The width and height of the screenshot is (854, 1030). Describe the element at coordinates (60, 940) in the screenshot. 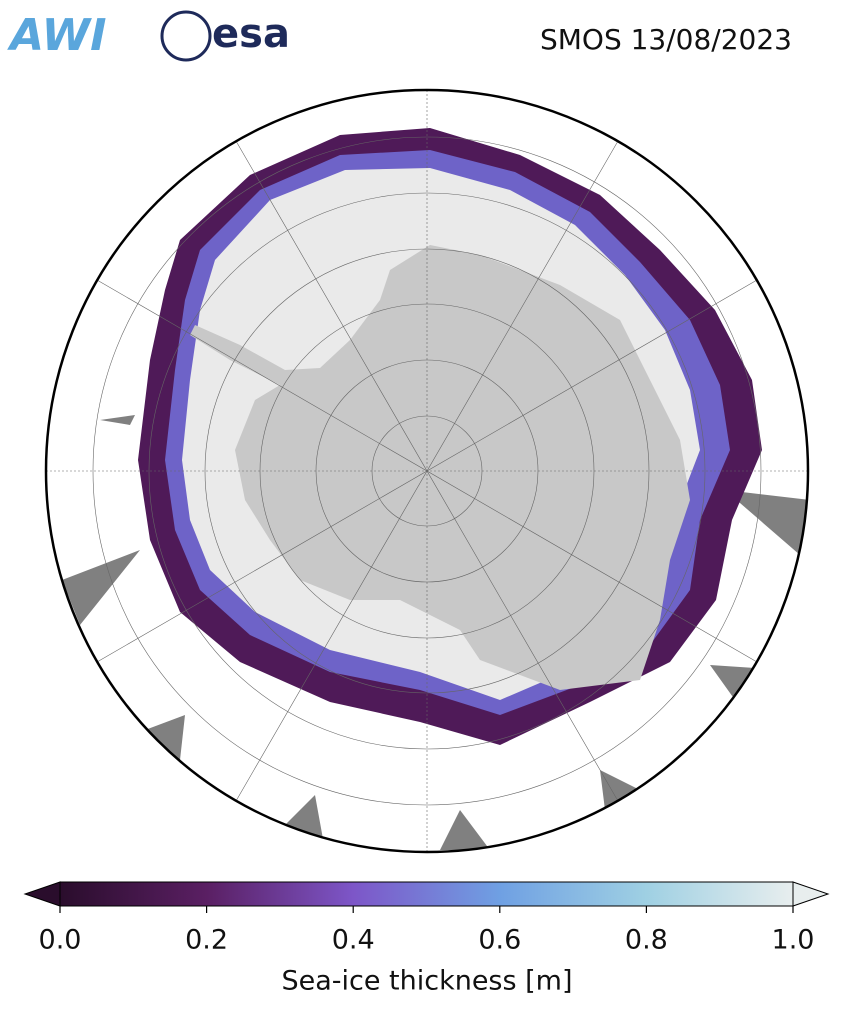

I see `colorbar-tick-label: 0.0` at that location.